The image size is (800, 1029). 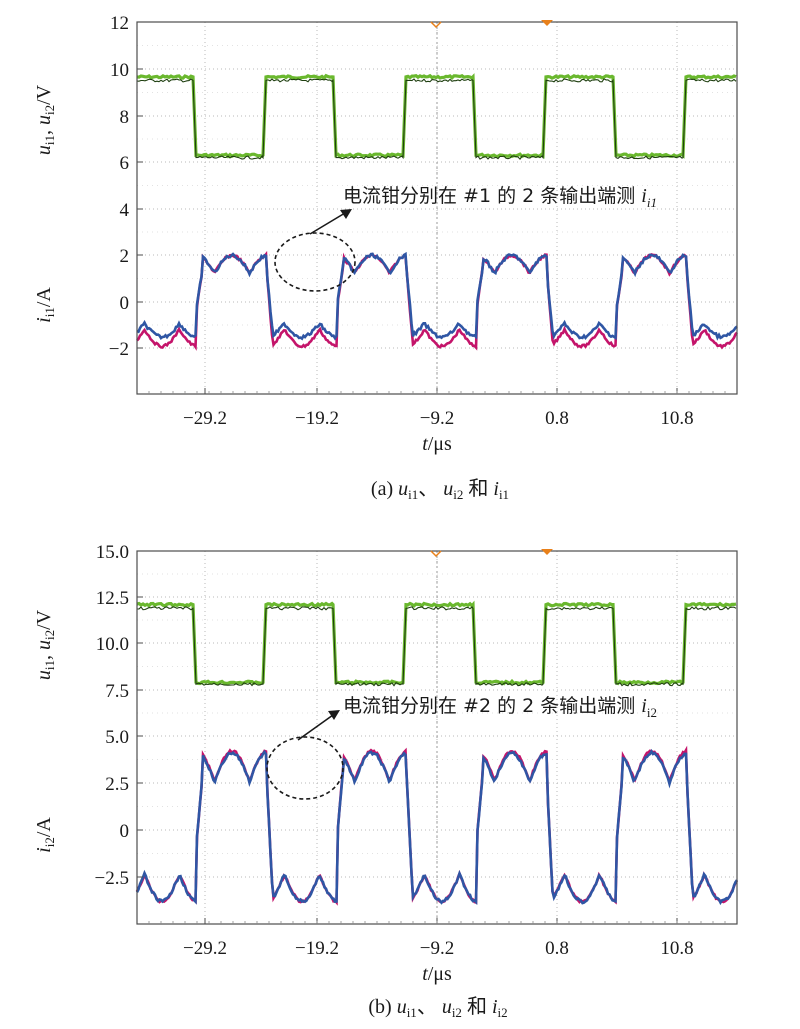 What do you see at coordinates (45, 305) in the screenshot?
I see `current-axis-label: ii1/A` at bounding box center [45, 305].